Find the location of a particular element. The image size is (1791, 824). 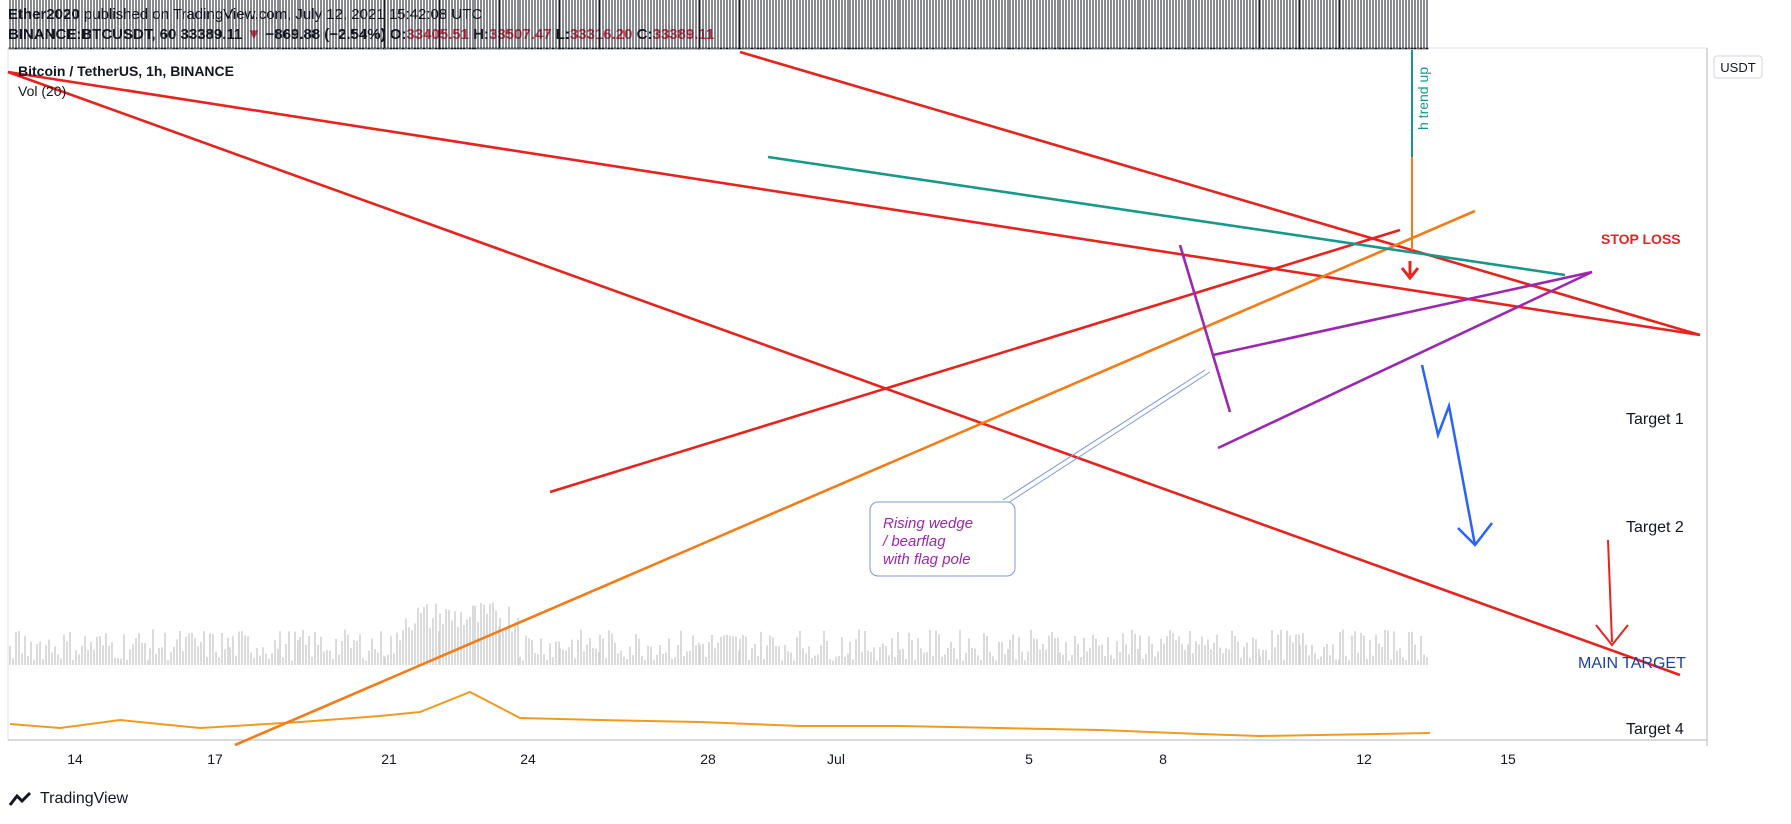

main-target-arrow-icon is located at coordinates (1612, 593).